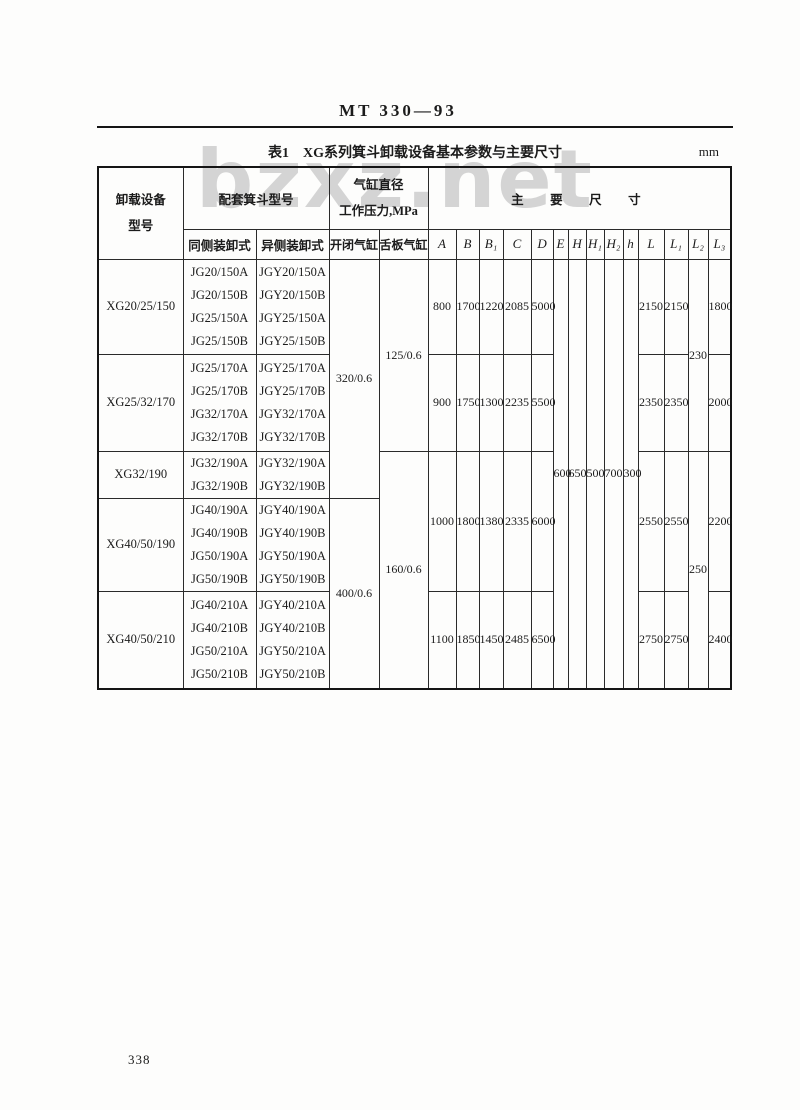 This screenshot has width=800, height=1110. I want to click on dim-A-cell: 1100, so click(442, 640).